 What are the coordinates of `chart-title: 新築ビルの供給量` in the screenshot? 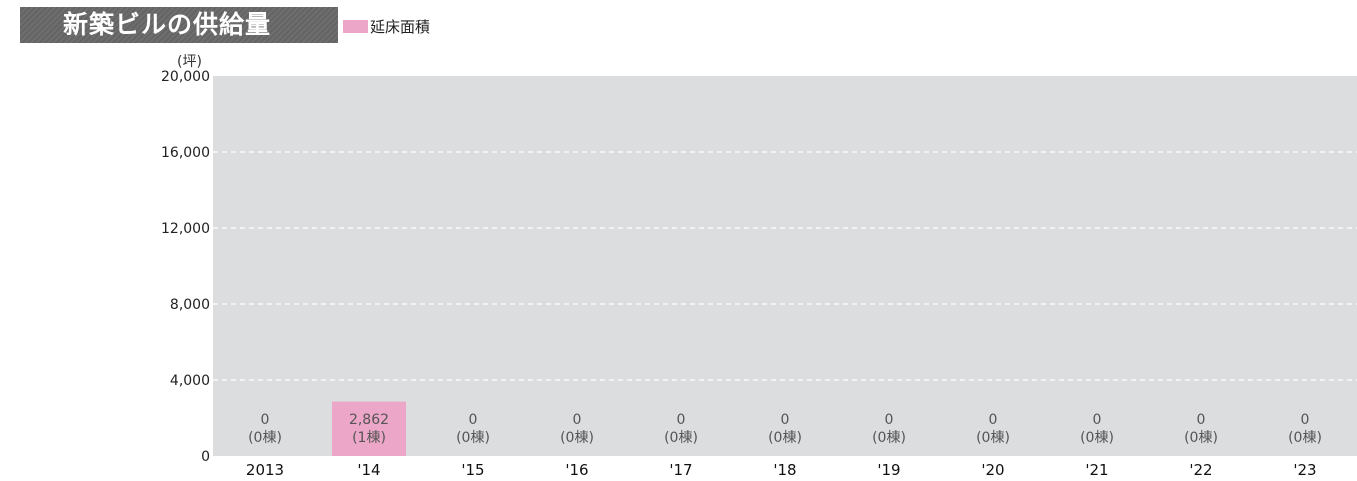 It's located at (167, 24).